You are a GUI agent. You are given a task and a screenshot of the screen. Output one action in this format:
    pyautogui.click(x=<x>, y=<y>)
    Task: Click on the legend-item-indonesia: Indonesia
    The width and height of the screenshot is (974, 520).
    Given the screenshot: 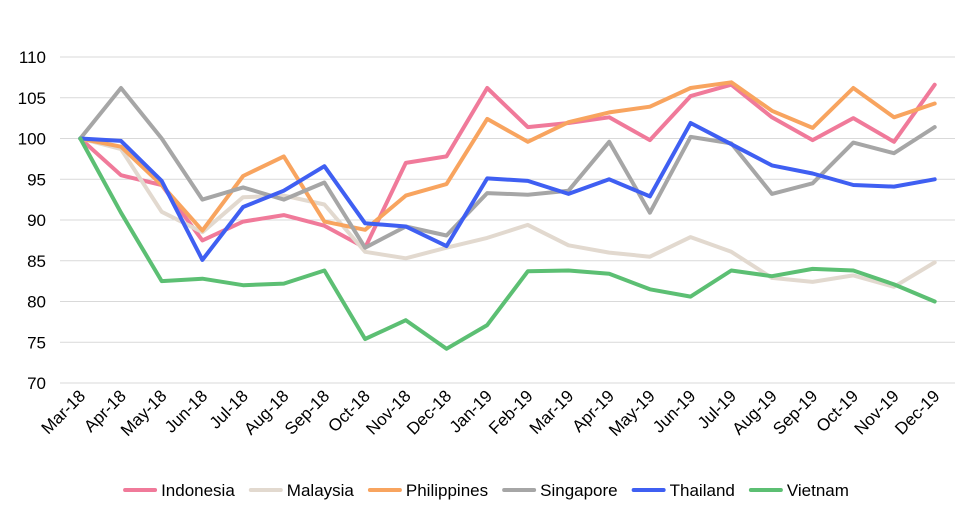 What is the action you would take?
    pyautogui.click(x=179, y=490)
    